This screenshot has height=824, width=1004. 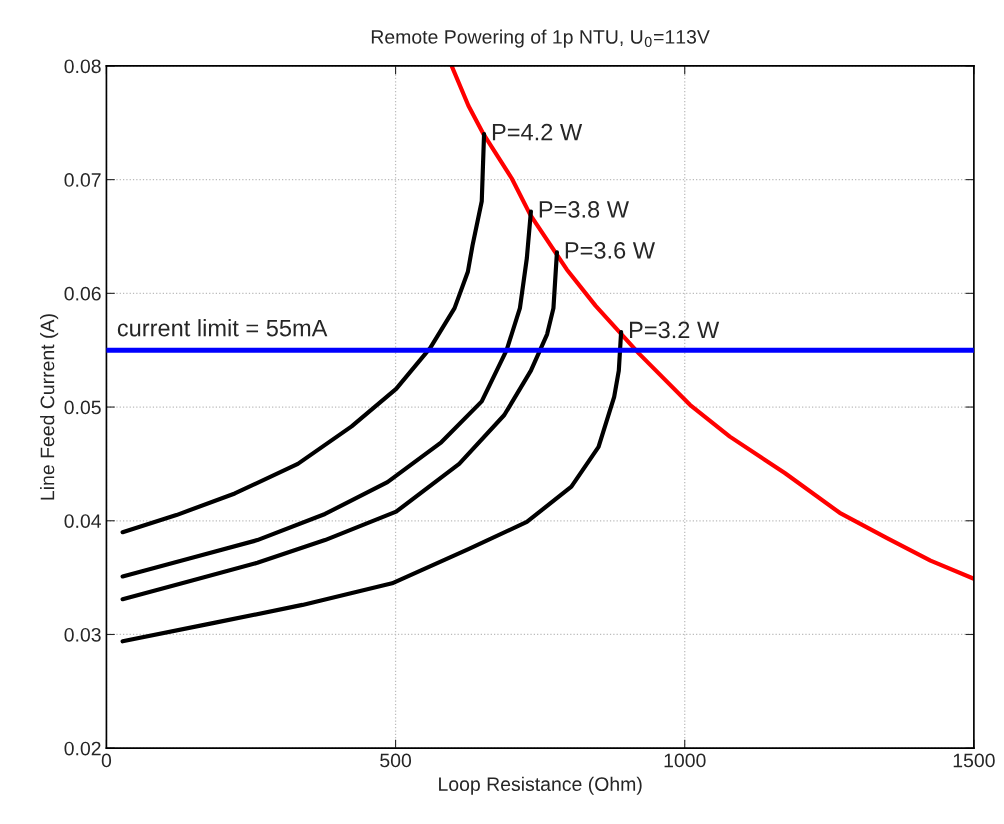 I want to click on y-tick-label: 0.04, so click(x=82, y=521).